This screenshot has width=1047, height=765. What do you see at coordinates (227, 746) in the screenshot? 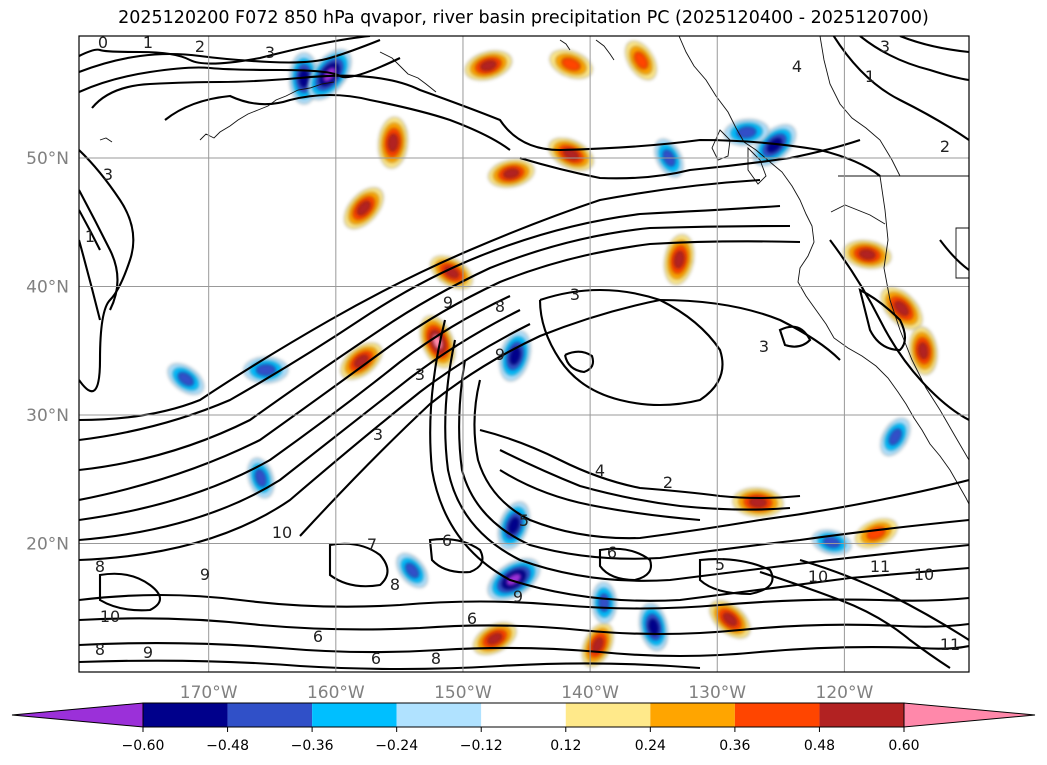
I see `colorbar-tick-label: −0.48` at bounding box center [227, 746].